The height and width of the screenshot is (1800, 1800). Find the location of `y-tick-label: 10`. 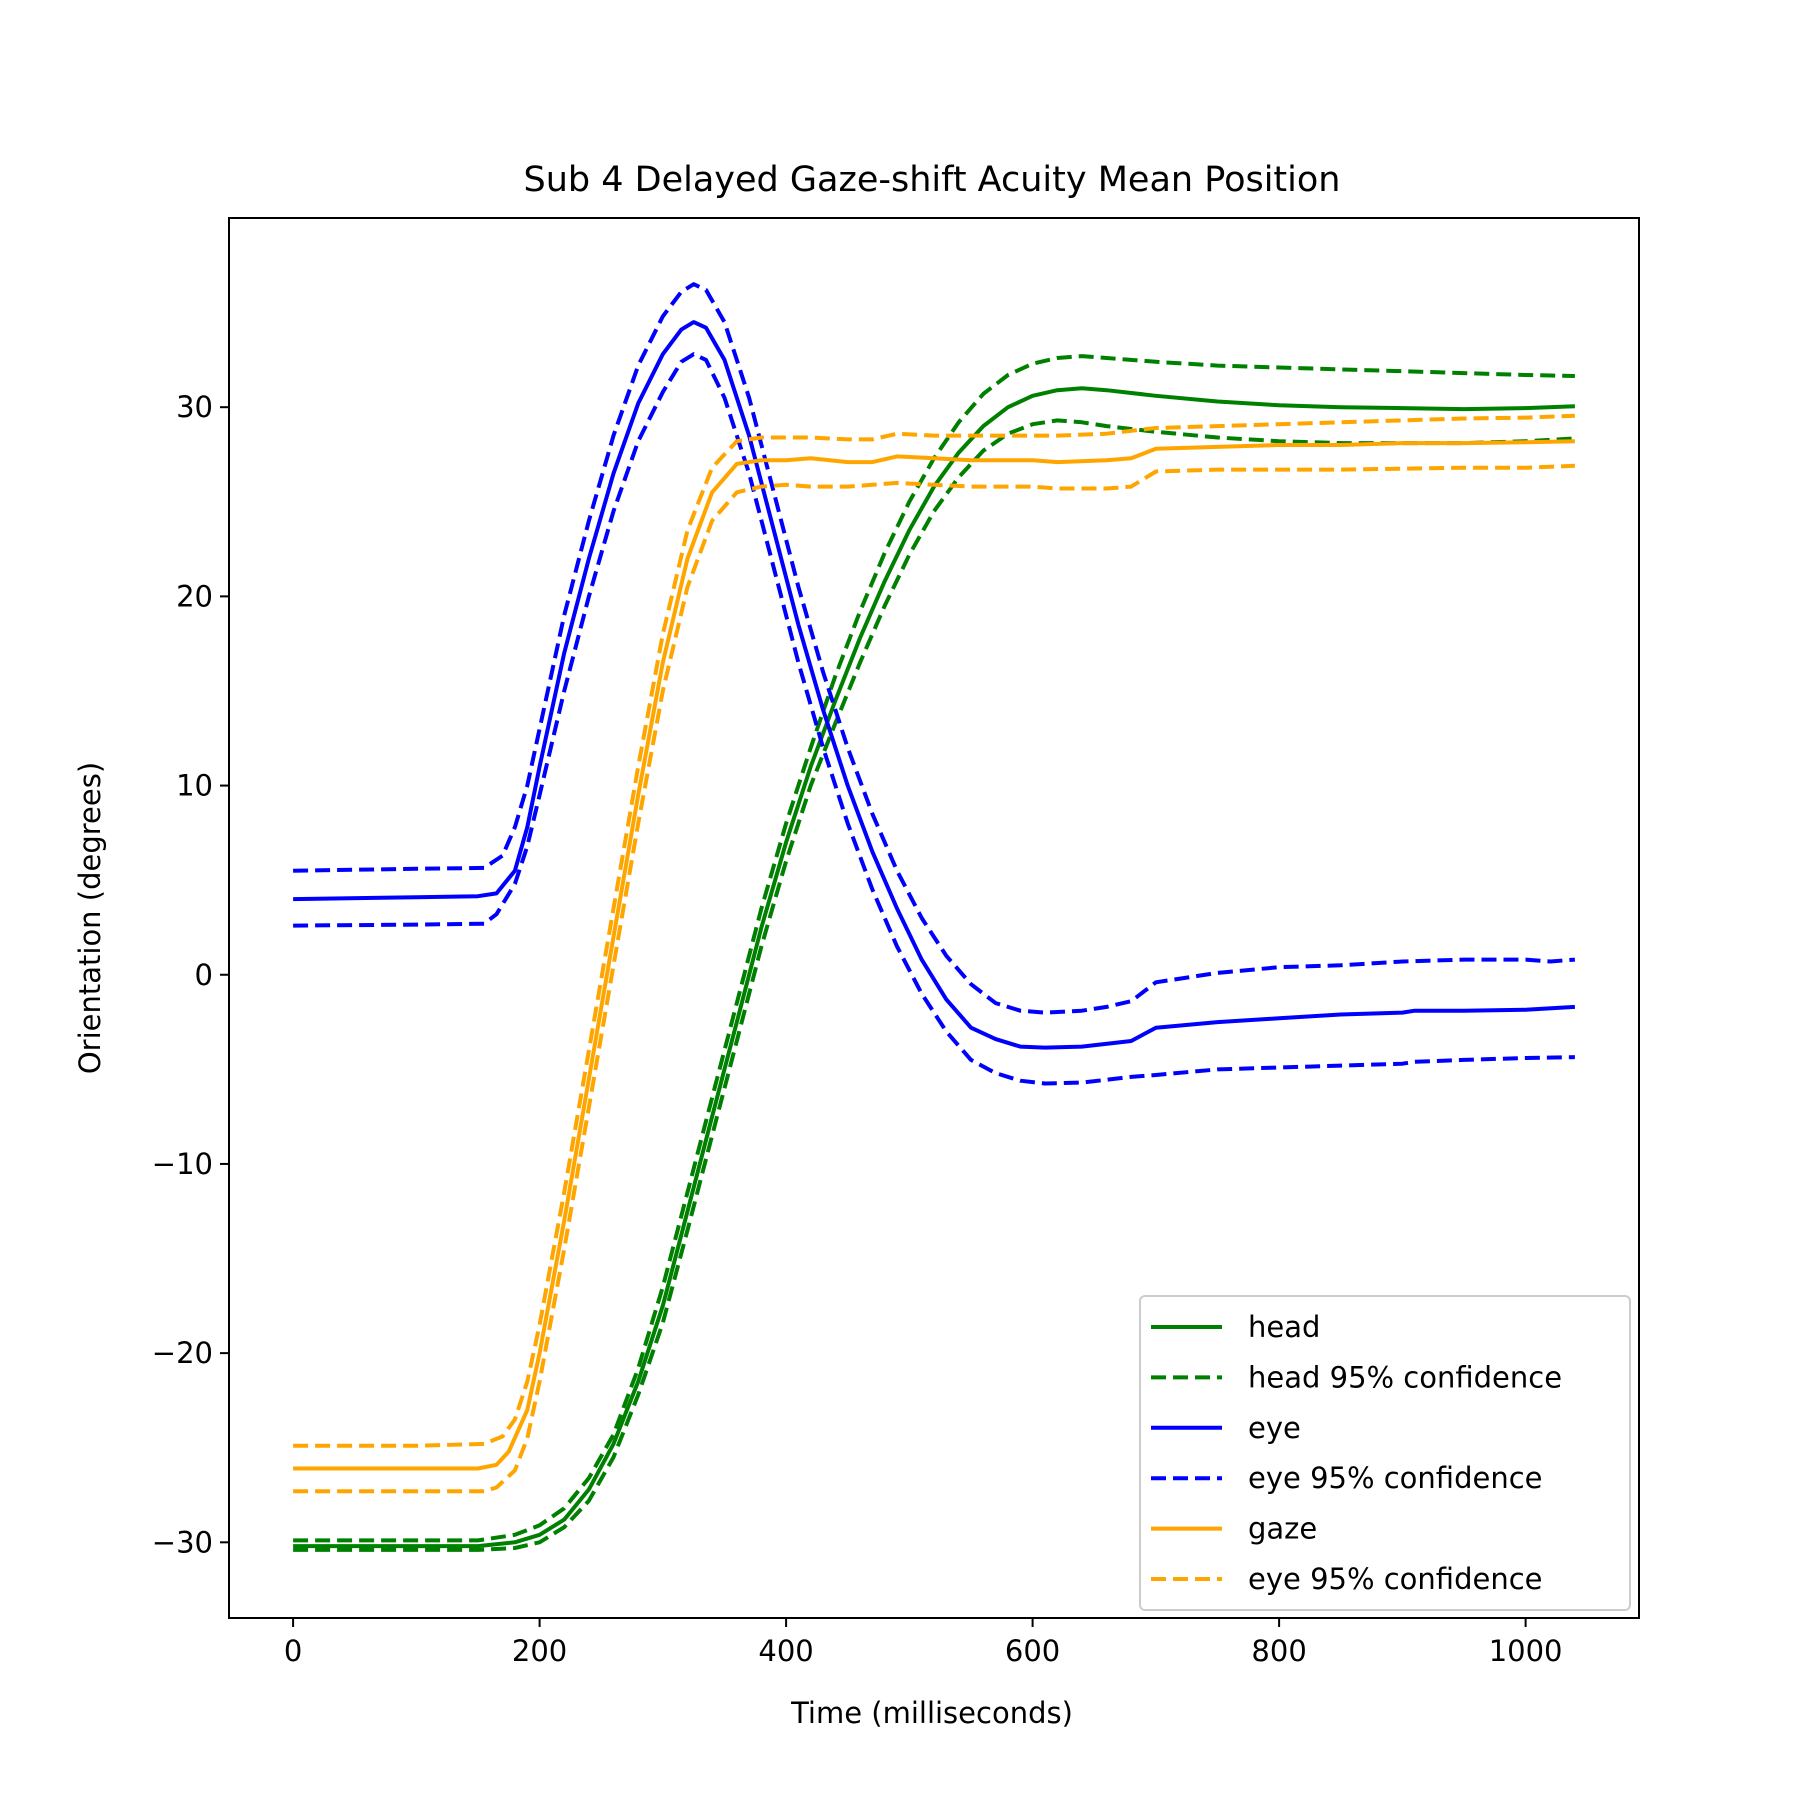

y-tick-label: 10 is located at coordinates (194, 786).